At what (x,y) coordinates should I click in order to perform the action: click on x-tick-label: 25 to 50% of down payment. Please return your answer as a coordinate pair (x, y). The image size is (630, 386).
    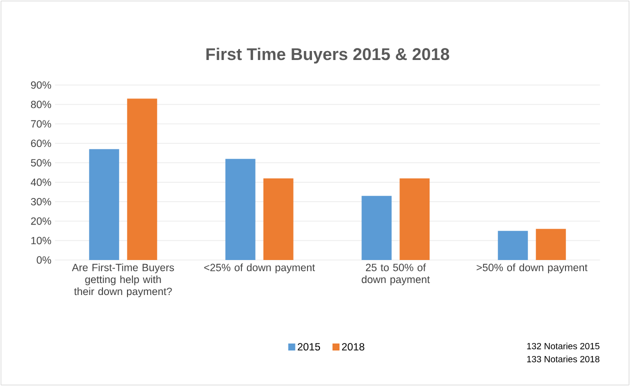
    Looking at the image, I should click on (396, 275).